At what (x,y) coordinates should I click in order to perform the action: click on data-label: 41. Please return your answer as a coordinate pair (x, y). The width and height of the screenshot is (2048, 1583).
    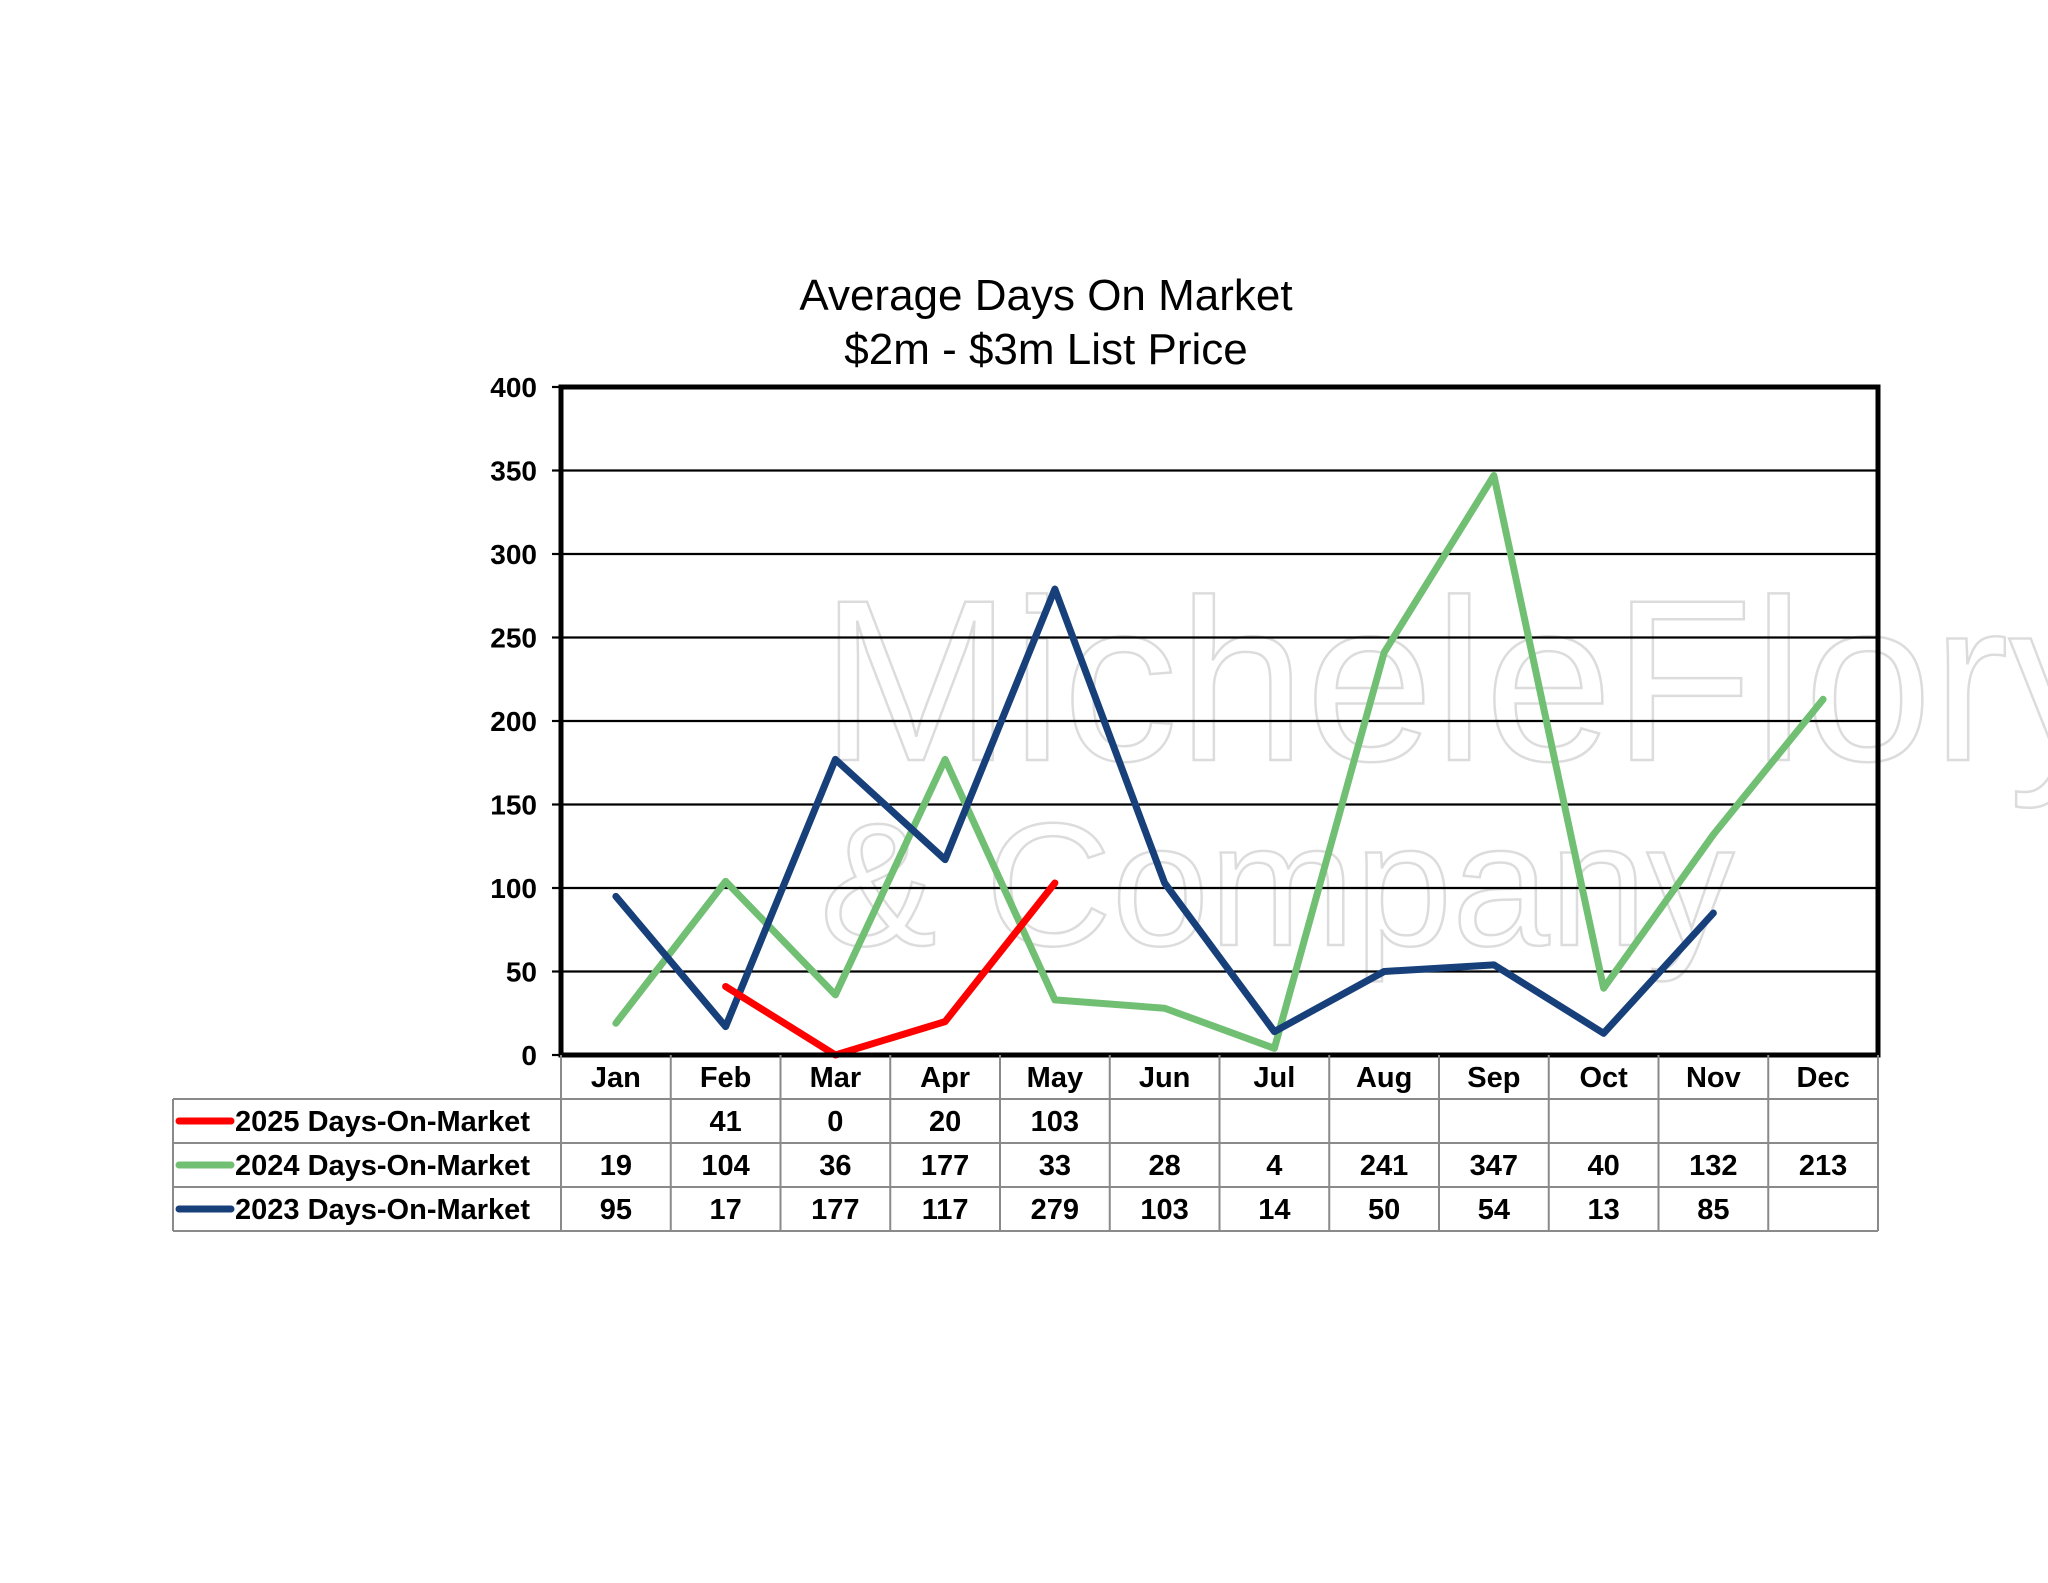
    Looking at the image, I should click on (725, 1122).